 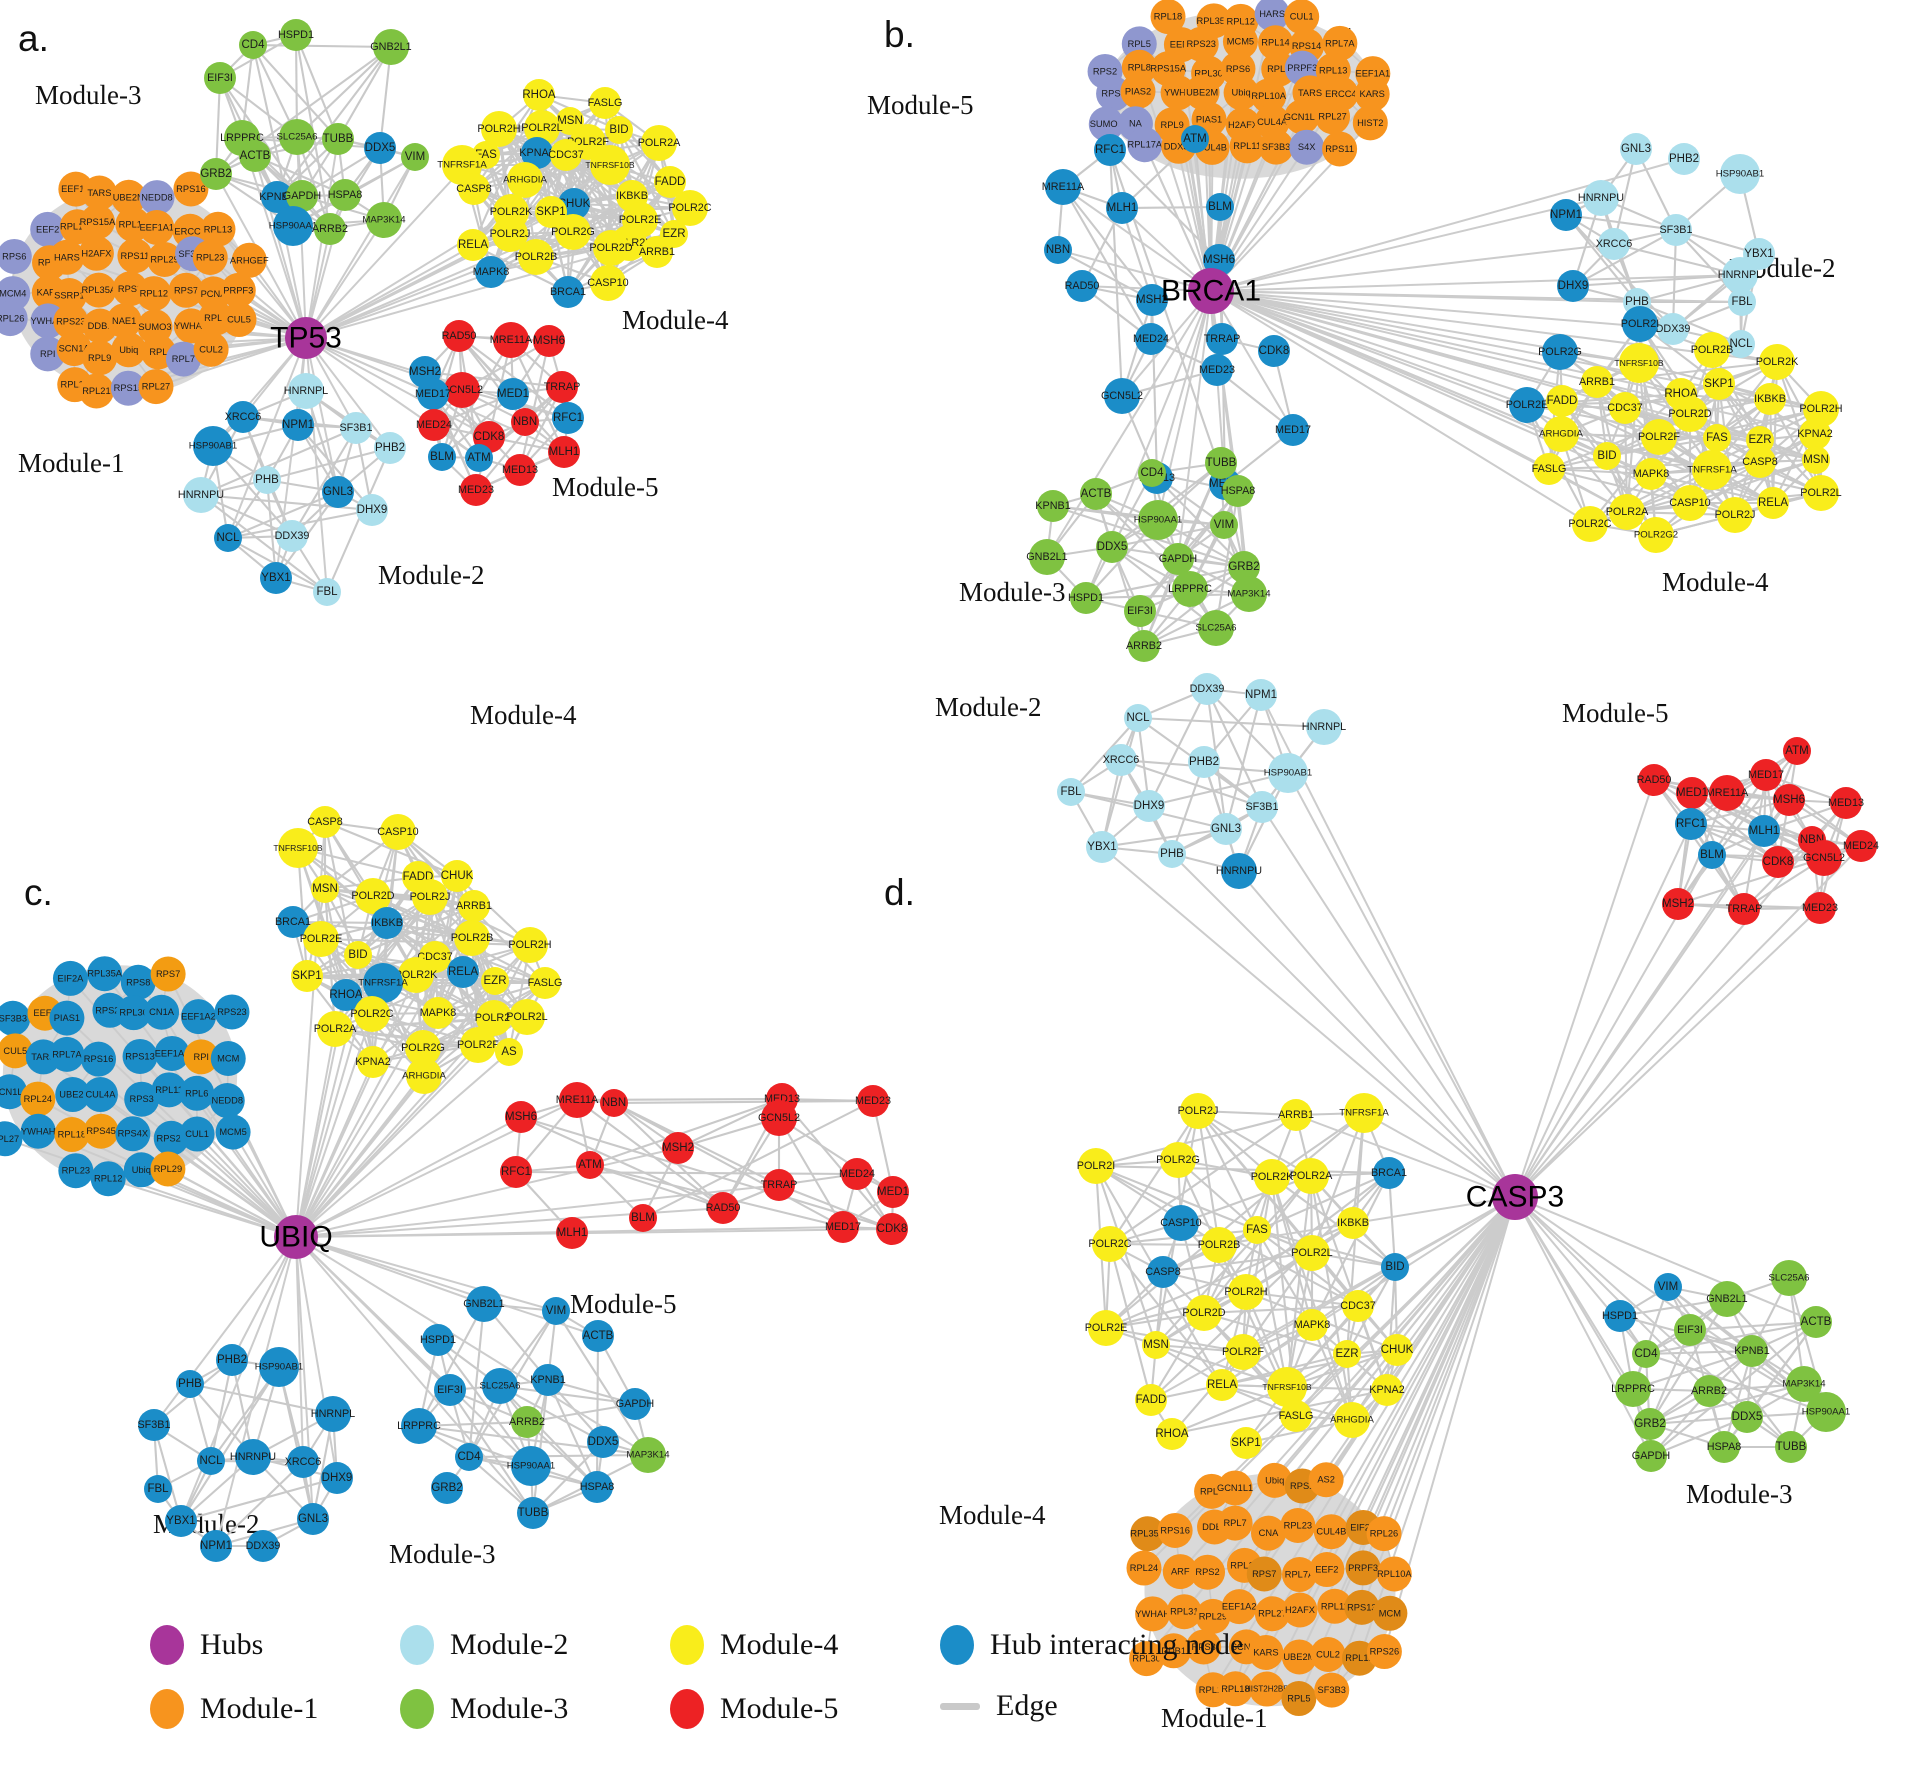 What do you see at coordinates (605, 103) in the screenshot?
I see `node-faslg: FASLG` at bounding box center [605, 103].